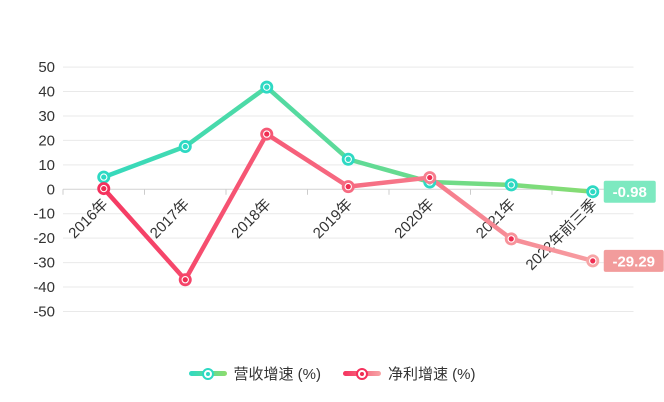  Describe the element at coordinates (46, 67) in the screenshot. I see `y-axis-tick-label: 50` at that location.